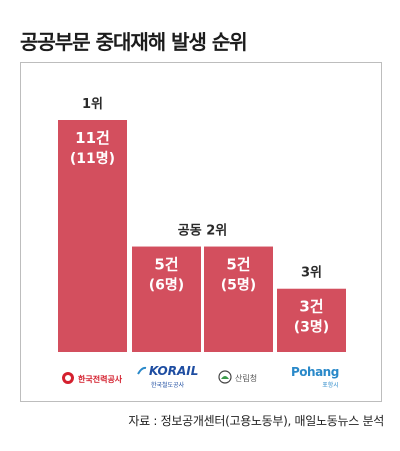  Describe the element at coordinates (142, 370) in the screenshot. I see `korail-swoosh-icon` at that location.